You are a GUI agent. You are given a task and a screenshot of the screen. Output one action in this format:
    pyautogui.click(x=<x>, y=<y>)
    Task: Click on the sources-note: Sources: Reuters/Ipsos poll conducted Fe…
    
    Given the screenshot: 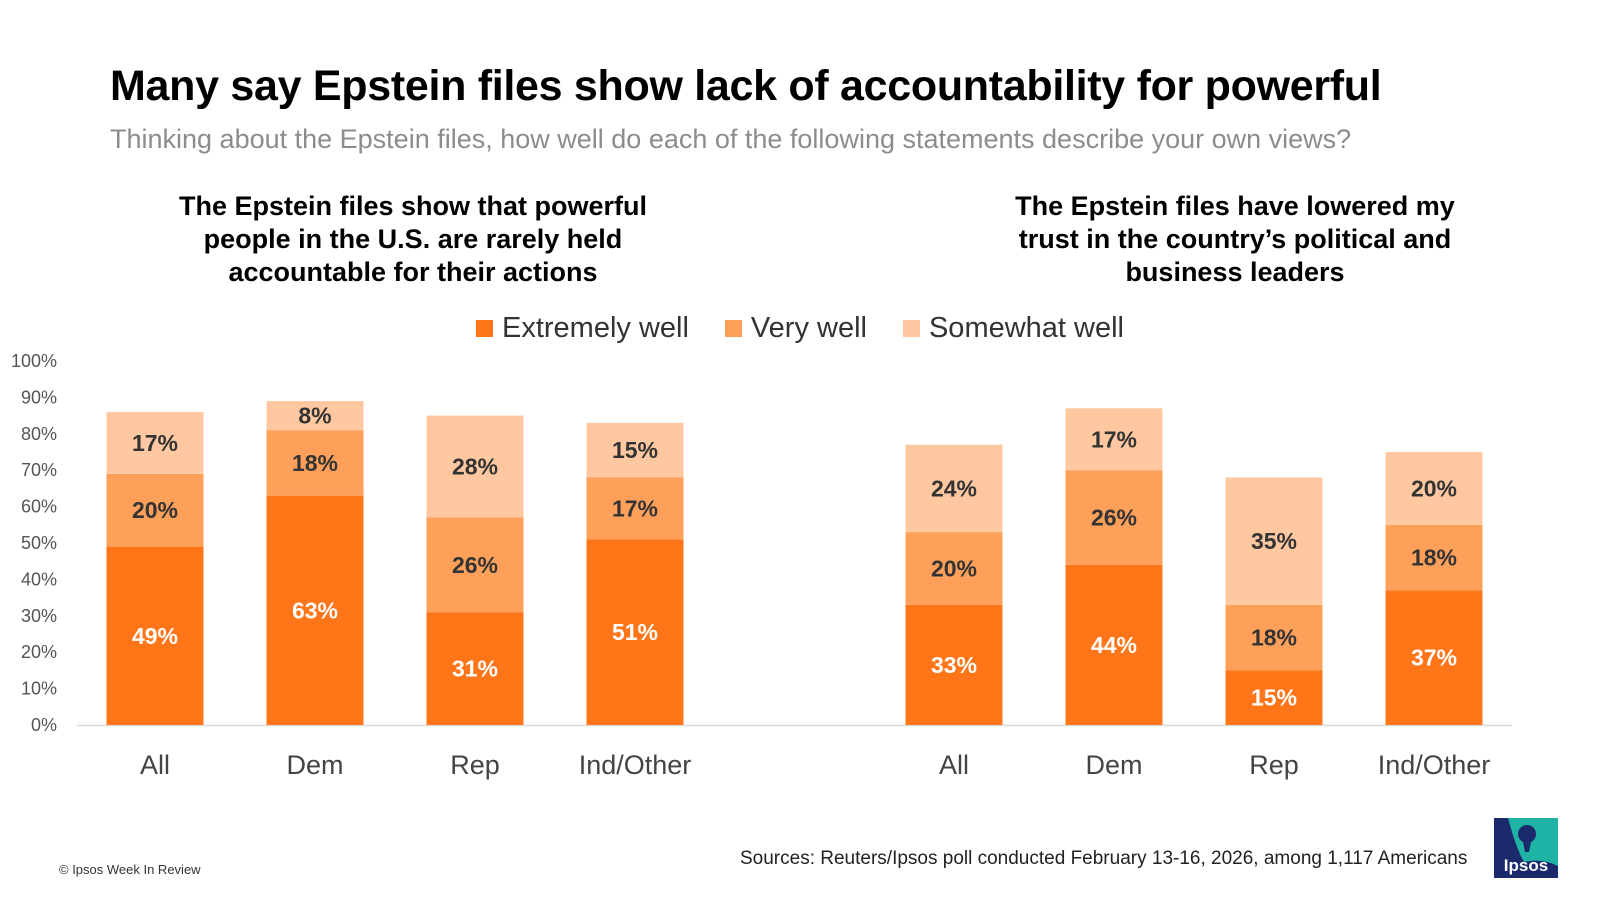 What is the action you would take?
    pyautogui.click(x=1104, y=858)
    